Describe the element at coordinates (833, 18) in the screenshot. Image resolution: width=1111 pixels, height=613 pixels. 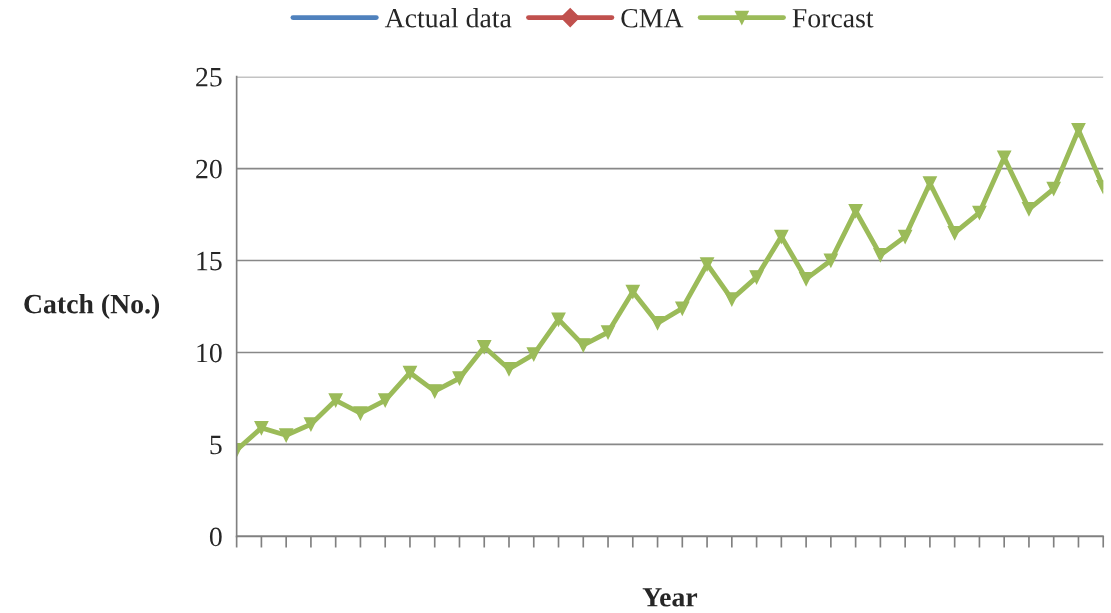
I see `legend-label: Forcast` at that location.